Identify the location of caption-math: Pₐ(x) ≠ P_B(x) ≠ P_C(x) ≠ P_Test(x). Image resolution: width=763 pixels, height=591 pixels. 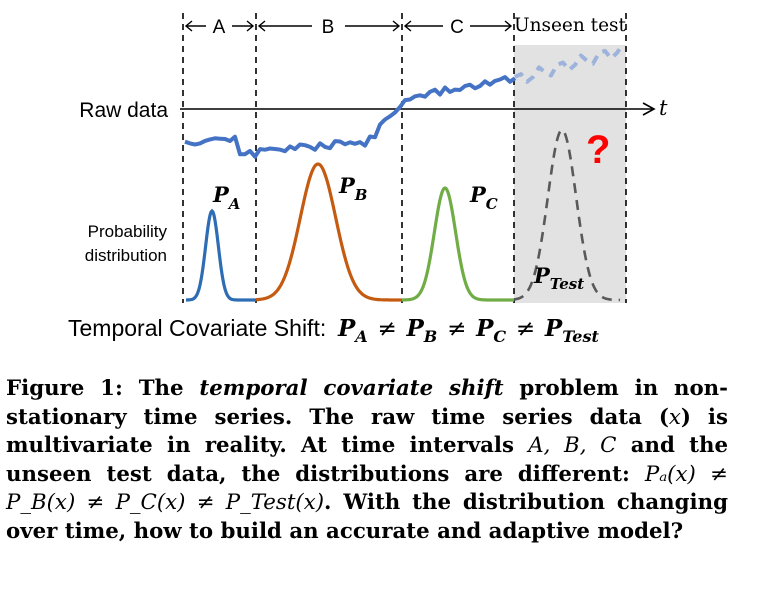
(367, 488).